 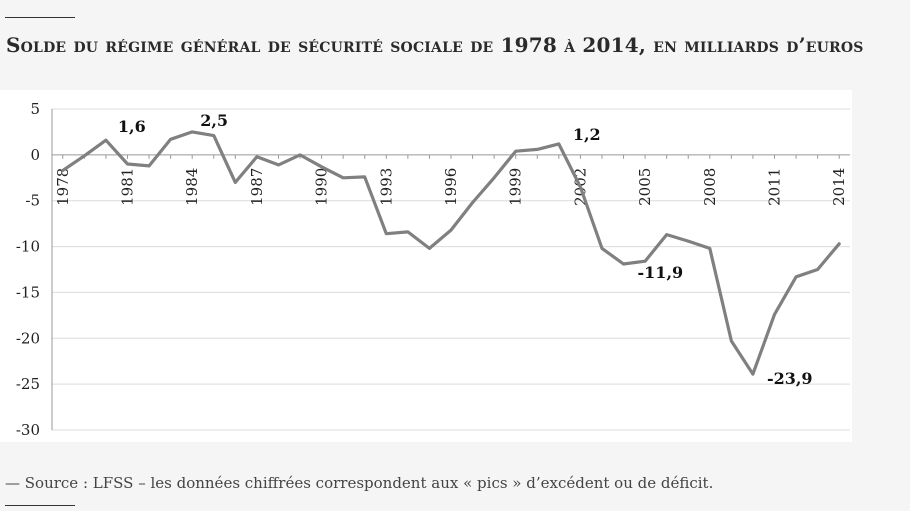 I want to click on y-tick-label: -30, so click(x=28, y=430).